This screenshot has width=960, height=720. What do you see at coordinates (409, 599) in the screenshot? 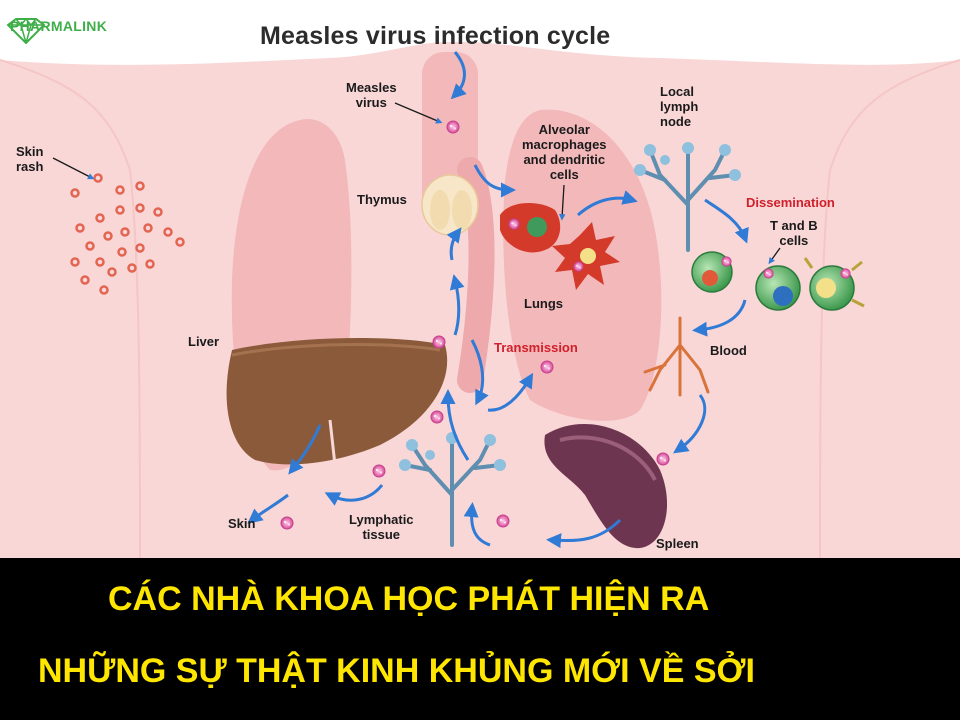
I see `headline-line-1: CÁC NHÀ KHOA HỌC PHÁT HIỆN RA` at bounding box center [409, 599].